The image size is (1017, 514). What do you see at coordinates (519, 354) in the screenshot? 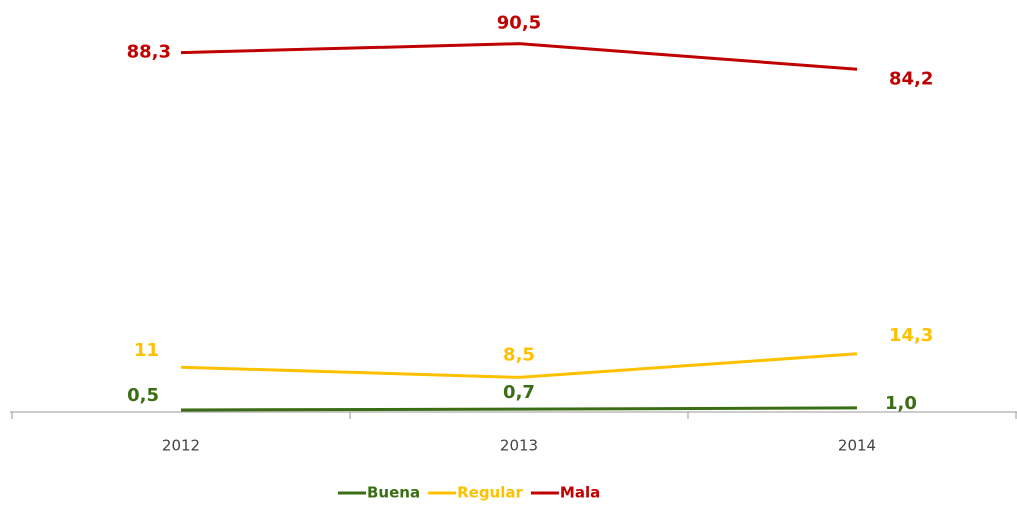
I see `data-label: 8,5` at bounding box center [519, 354].